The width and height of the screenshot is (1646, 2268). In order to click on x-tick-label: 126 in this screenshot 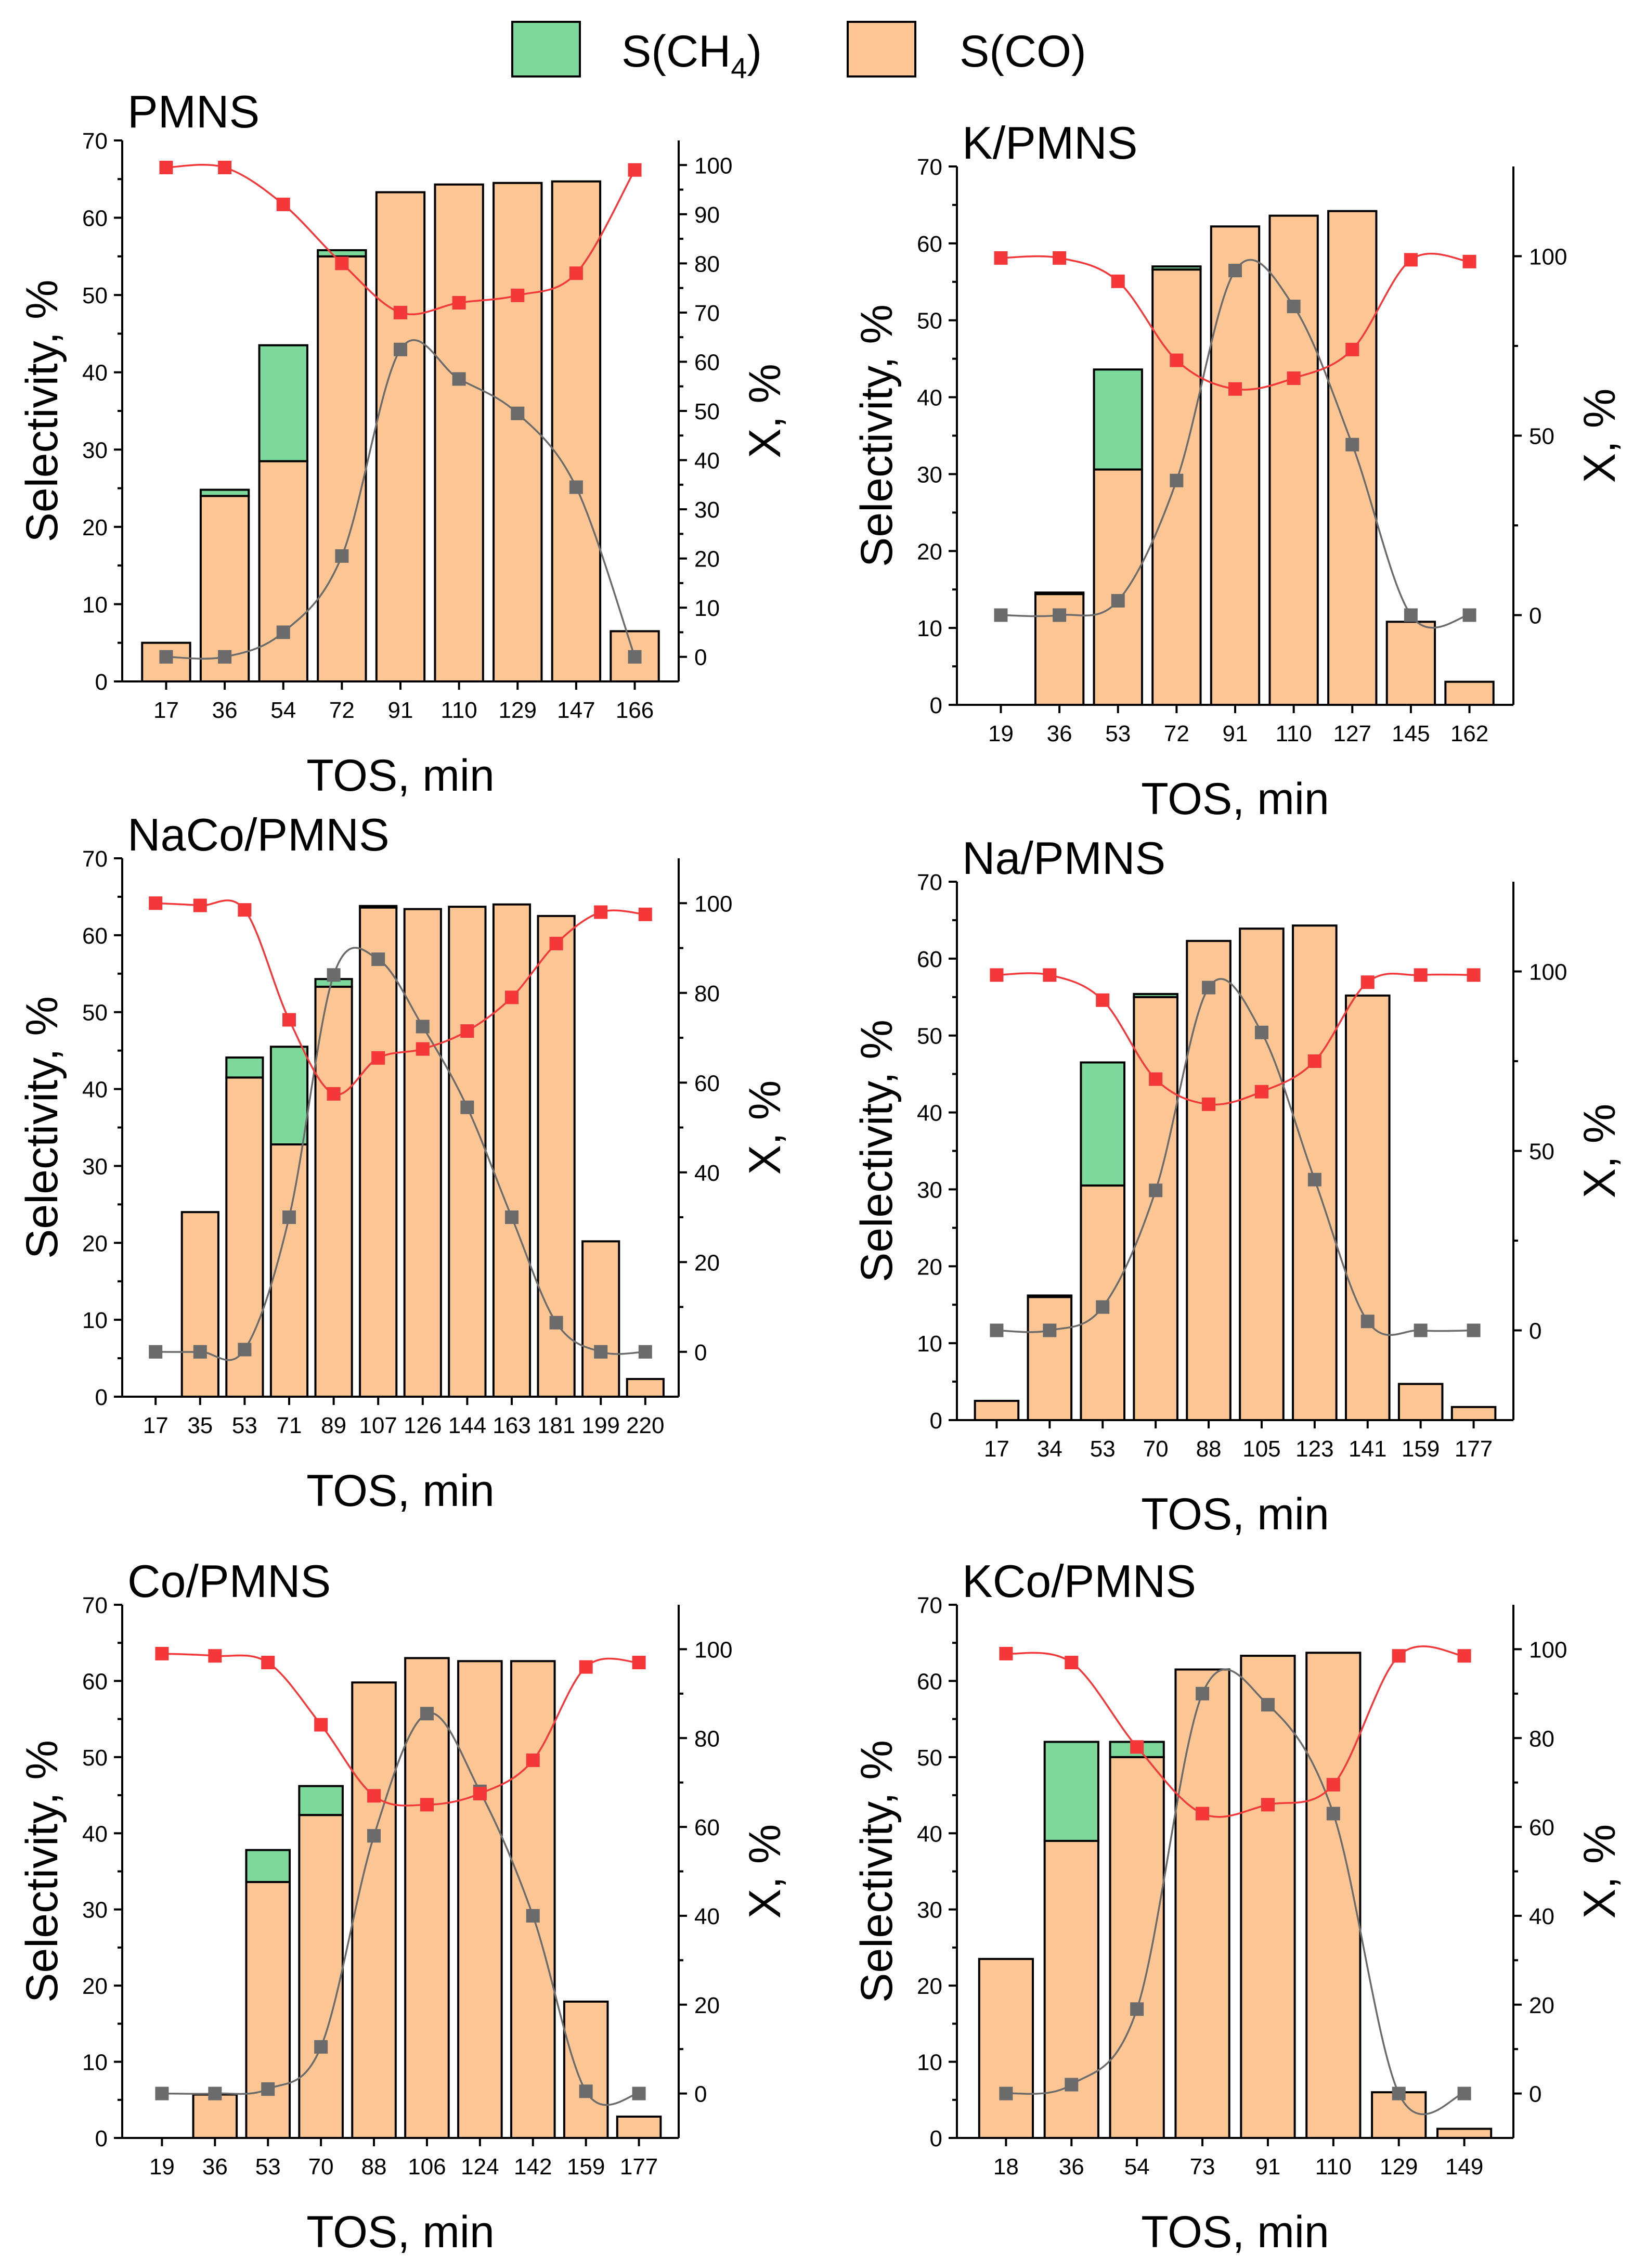, I will do `click(423, 1425)`.